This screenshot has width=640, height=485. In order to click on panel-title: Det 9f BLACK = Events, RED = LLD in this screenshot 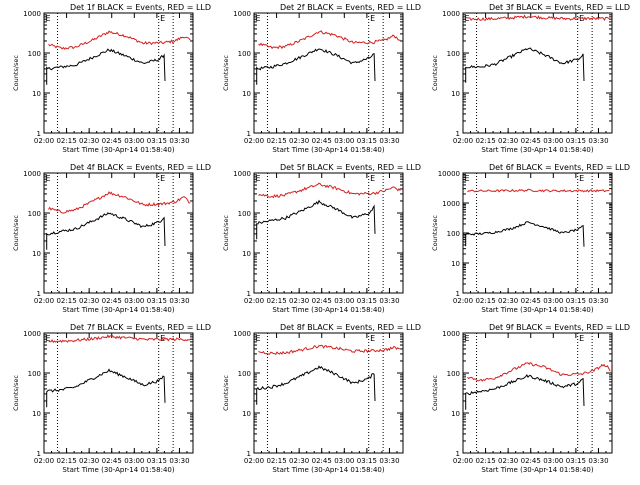, I will do `click(559, 327)`.